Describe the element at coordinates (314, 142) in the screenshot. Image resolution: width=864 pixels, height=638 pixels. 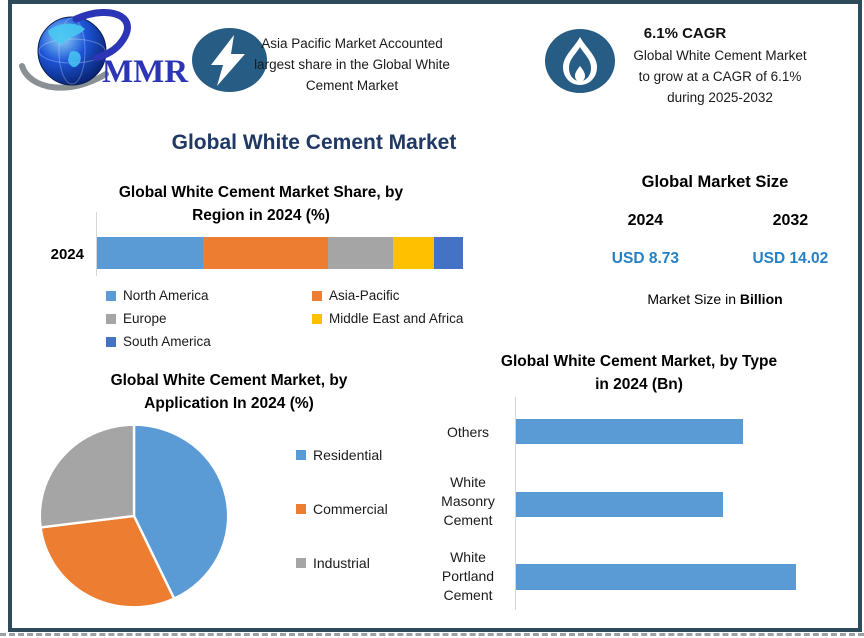
I see `page-title: Global White Cement Market` at that location.